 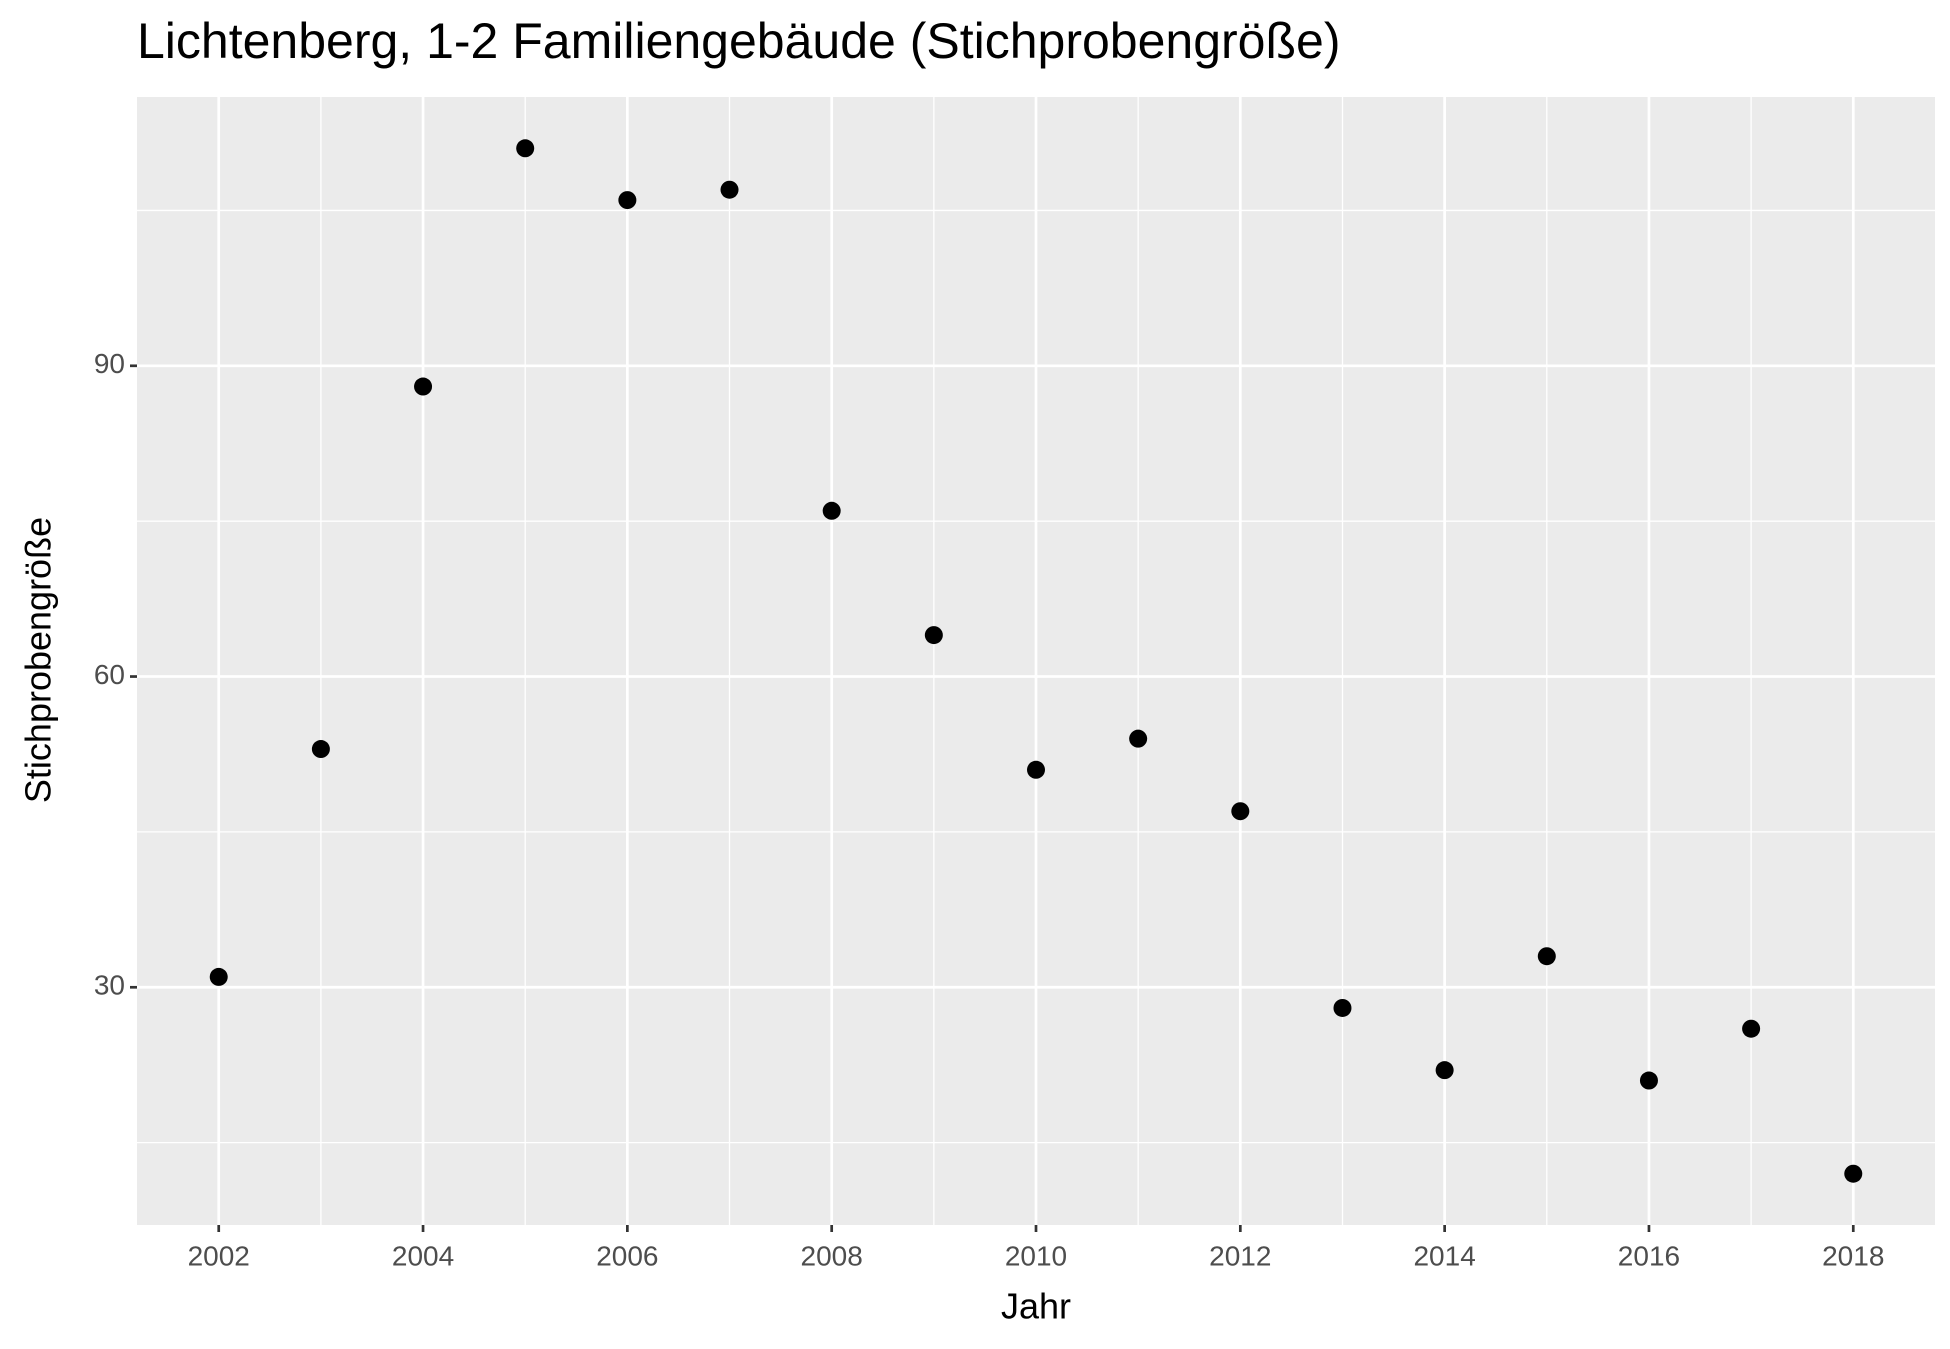 What do you see at coordinates (1036, 1255) in the screenshot?
I see `x-tick-label: 2010` at bounding box center [1036, 1255].